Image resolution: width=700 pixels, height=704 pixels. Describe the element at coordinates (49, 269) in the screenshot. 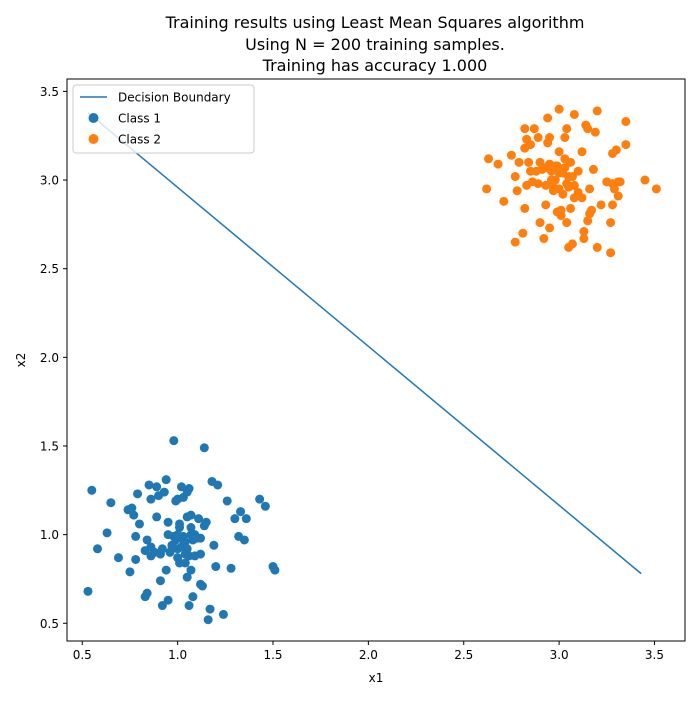

I see `y-tick-label: 2.5` at that location.